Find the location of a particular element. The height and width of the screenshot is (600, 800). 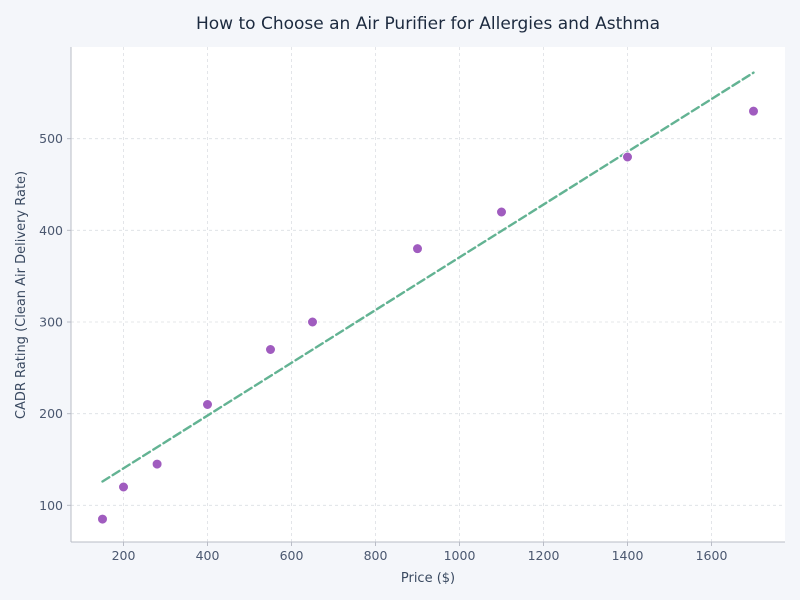

x-tick-label: 1000 is located at coordinates (460, 555).